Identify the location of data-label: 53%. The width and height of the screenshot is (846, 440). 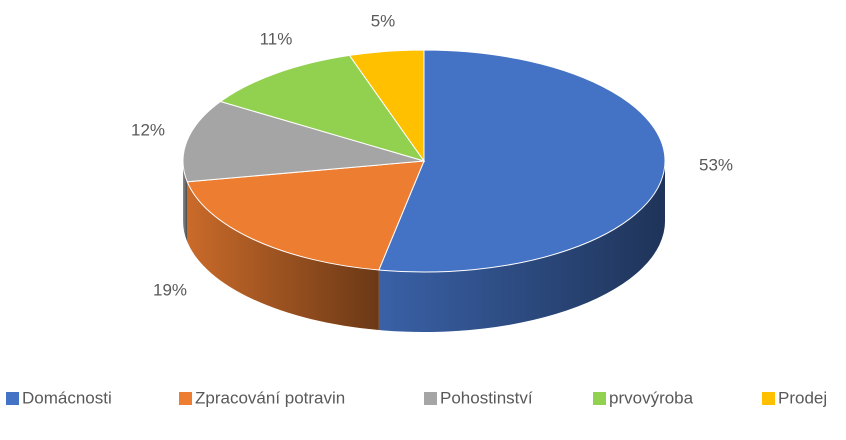
(716, 164).